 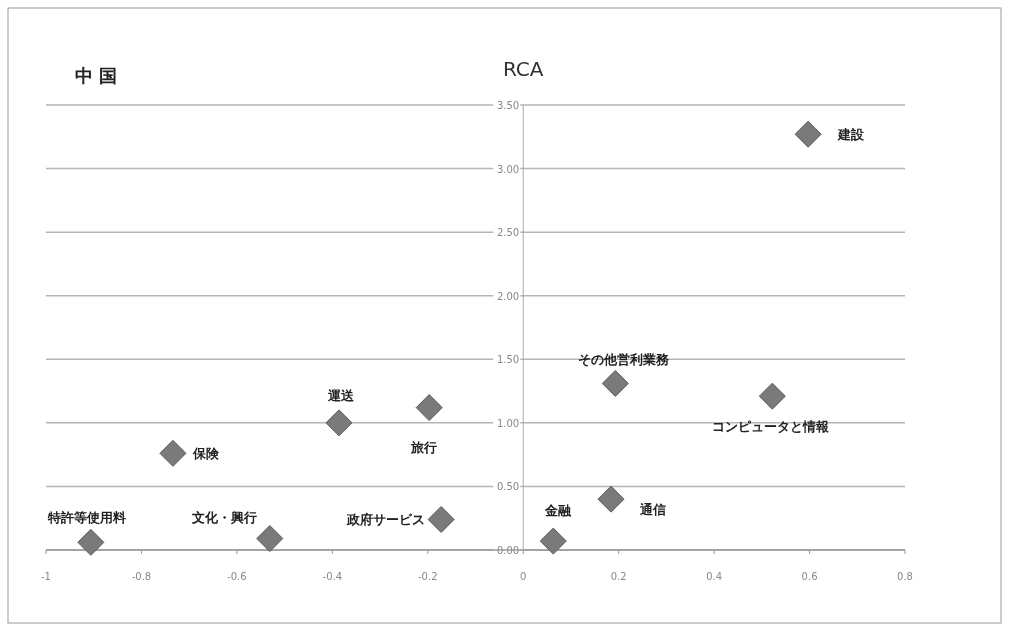 What do you see at coordinates (386, 520) in the screenshot?
I see `annotation: 政府サービス` at bounding box center [386, 520].